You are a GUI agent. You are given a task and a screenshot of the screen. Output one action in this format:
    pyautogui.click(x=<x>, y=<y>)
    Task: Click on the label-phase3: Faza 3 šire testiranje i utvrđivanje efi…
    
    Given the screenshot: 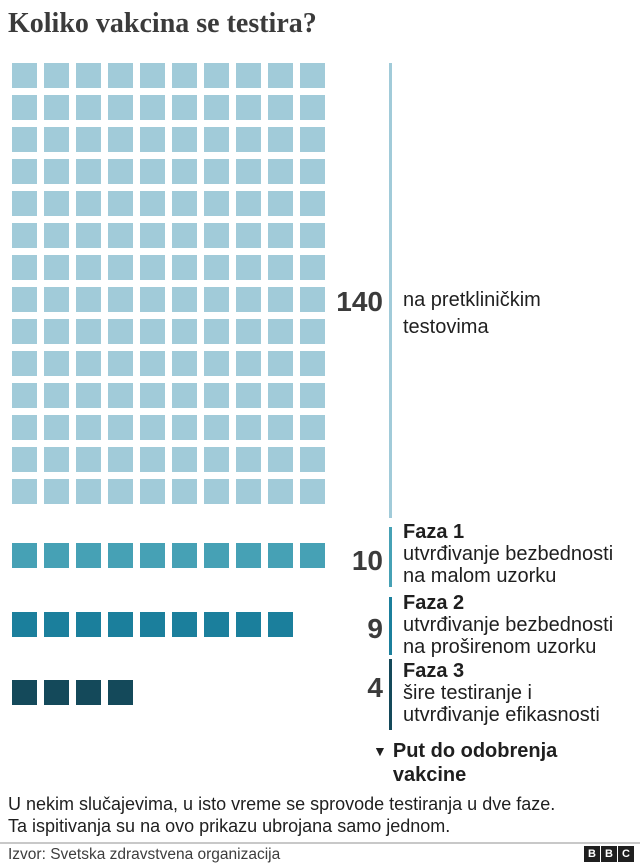 What is the action you would take?
    pyautogui.click(x=501, y=693)
    